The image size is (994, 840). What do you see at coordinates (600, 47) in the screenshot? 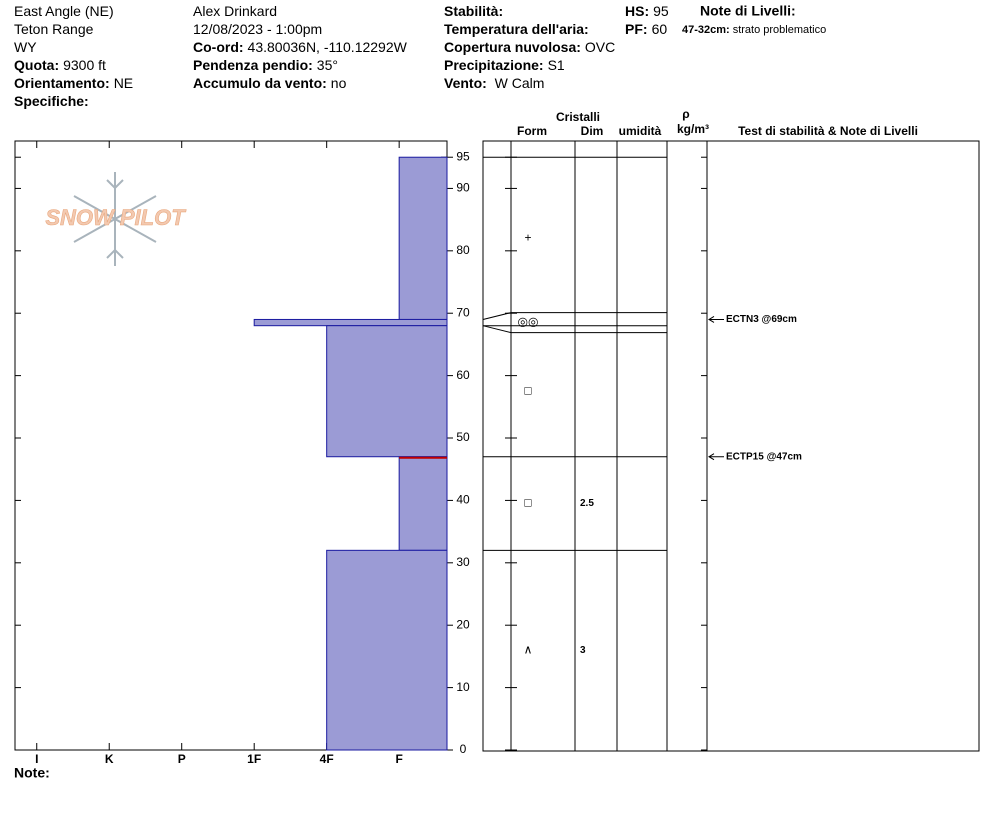
I see `field-value: OVC` at bounding box center [600, 47].